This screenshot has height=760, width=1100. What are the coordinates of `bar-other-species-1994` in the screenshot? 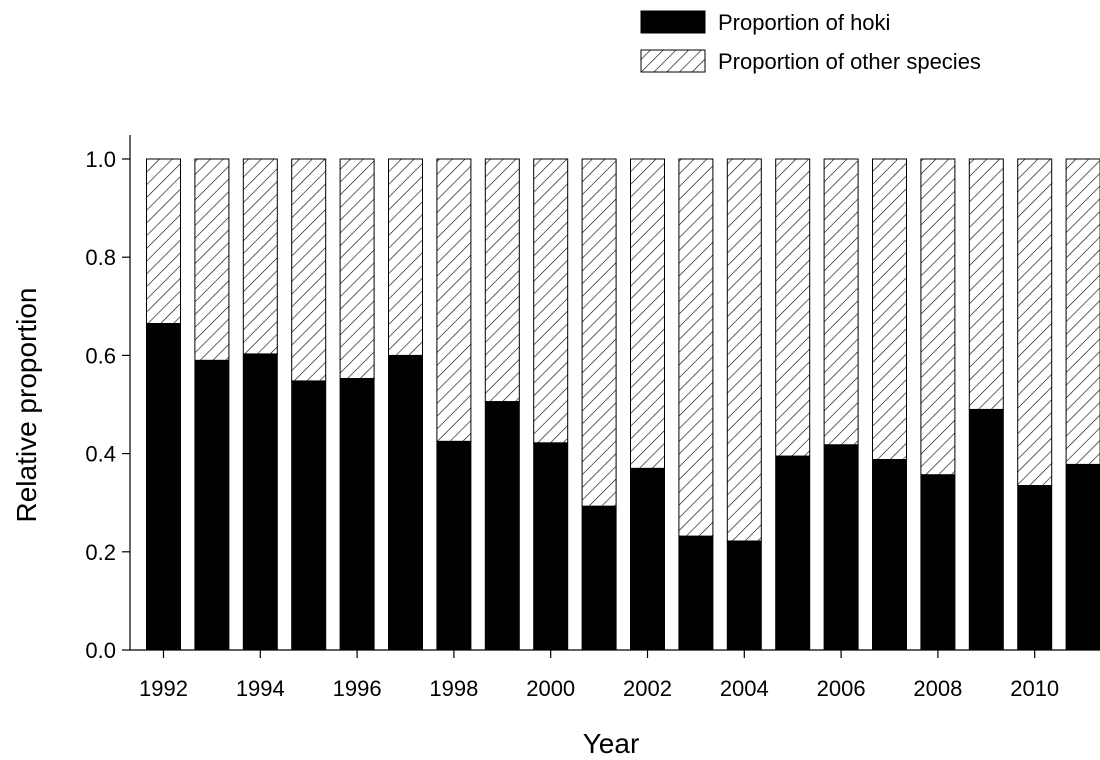 It's located at (260, 256).